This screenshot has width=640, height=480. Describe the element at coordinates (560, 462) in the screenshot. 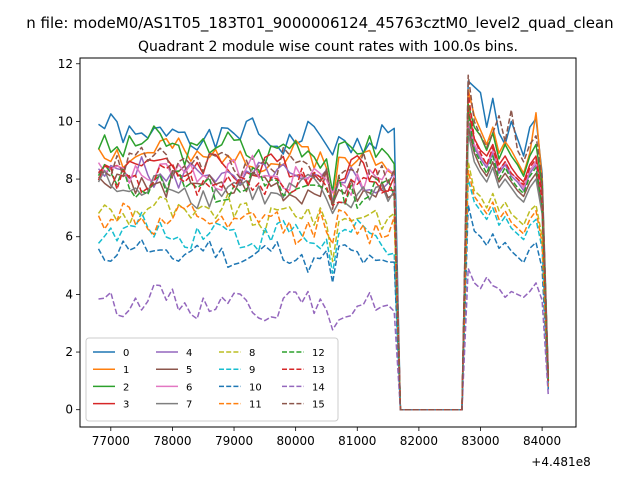

I see `x-offset-label: +4.481e8` at that location.